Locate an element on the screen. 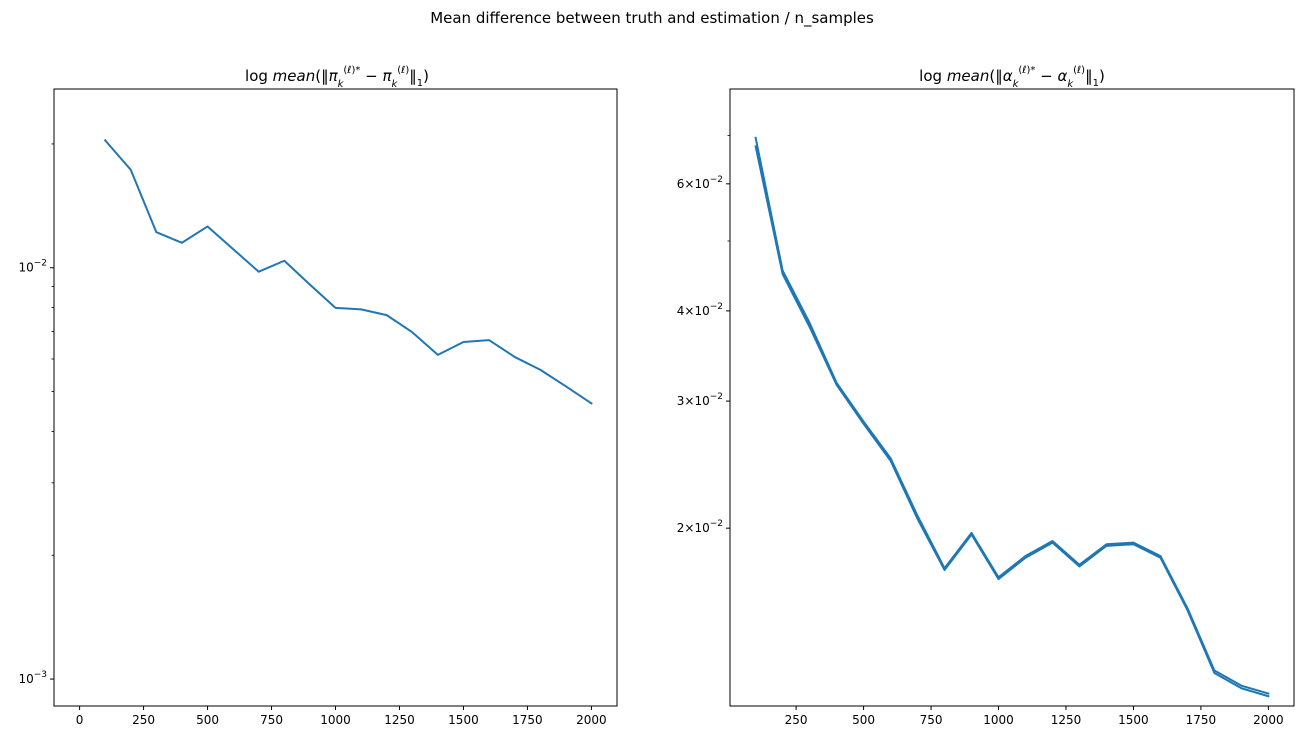  left-series-line is located at coordinates (348, 271).